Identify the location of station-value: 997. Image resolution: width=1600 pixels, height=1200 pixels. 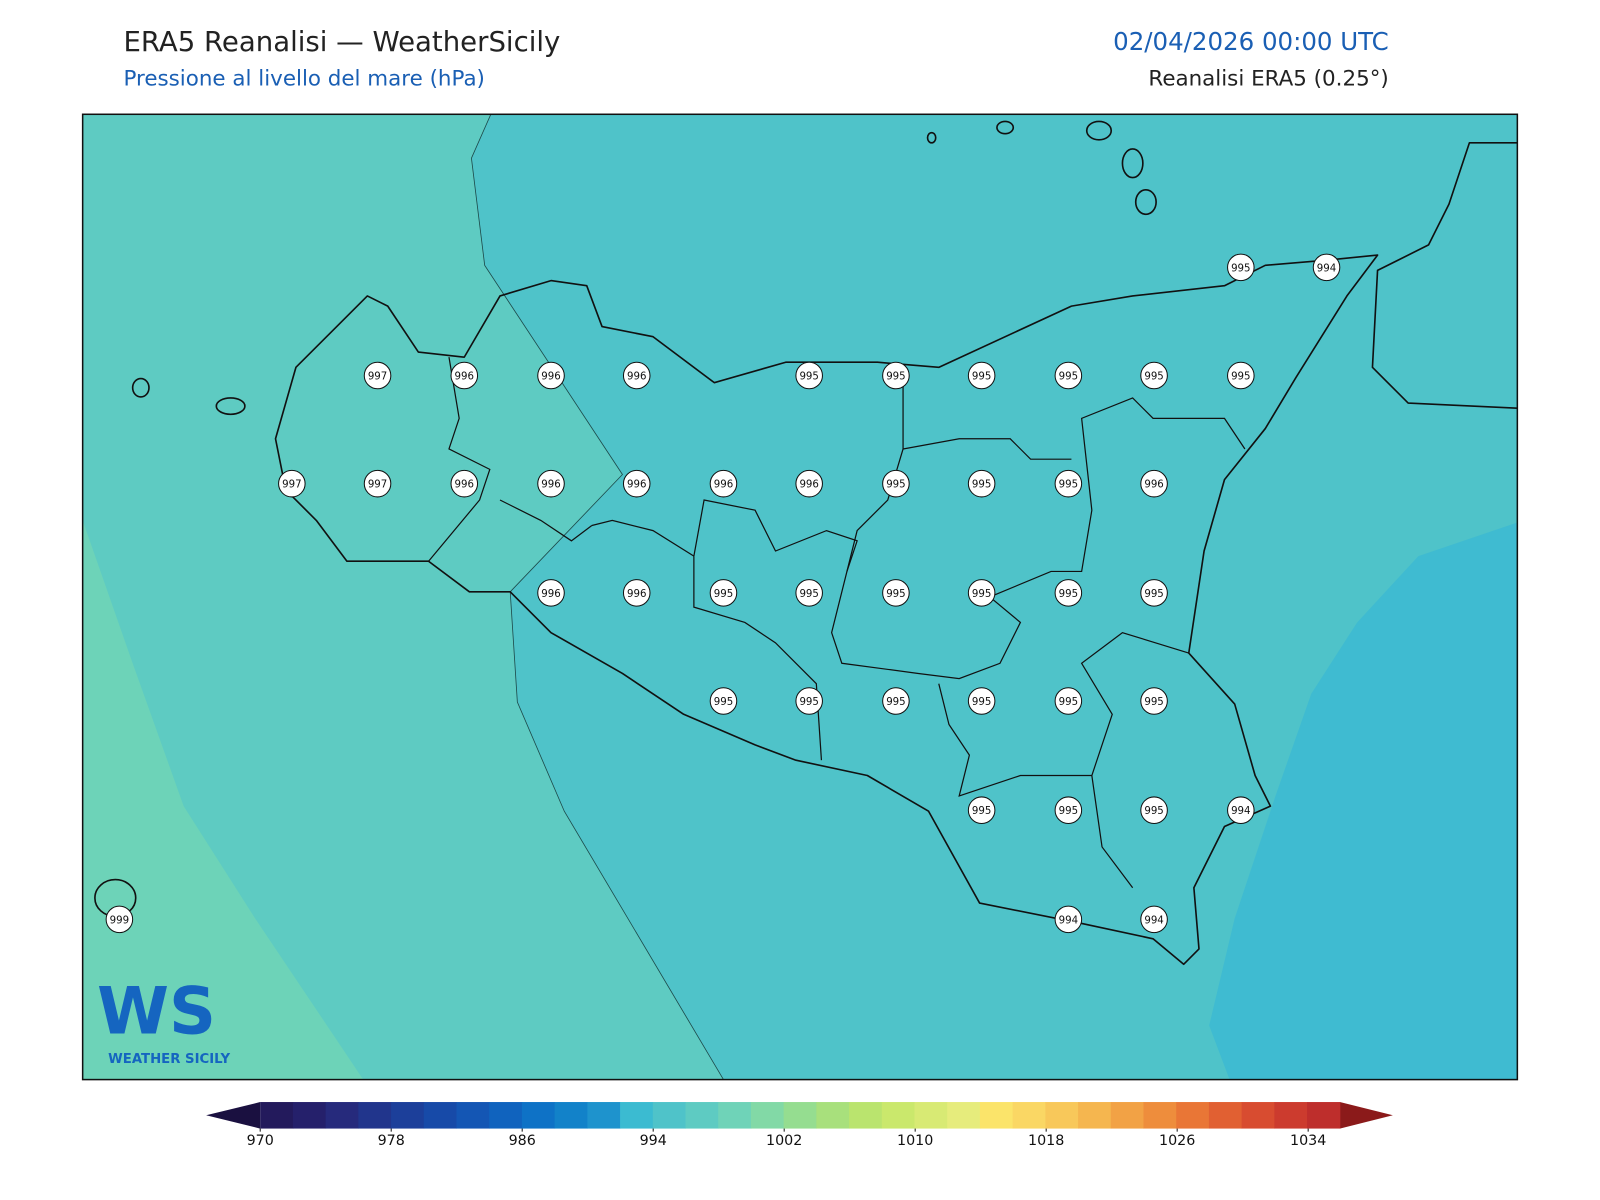
(291, 485).